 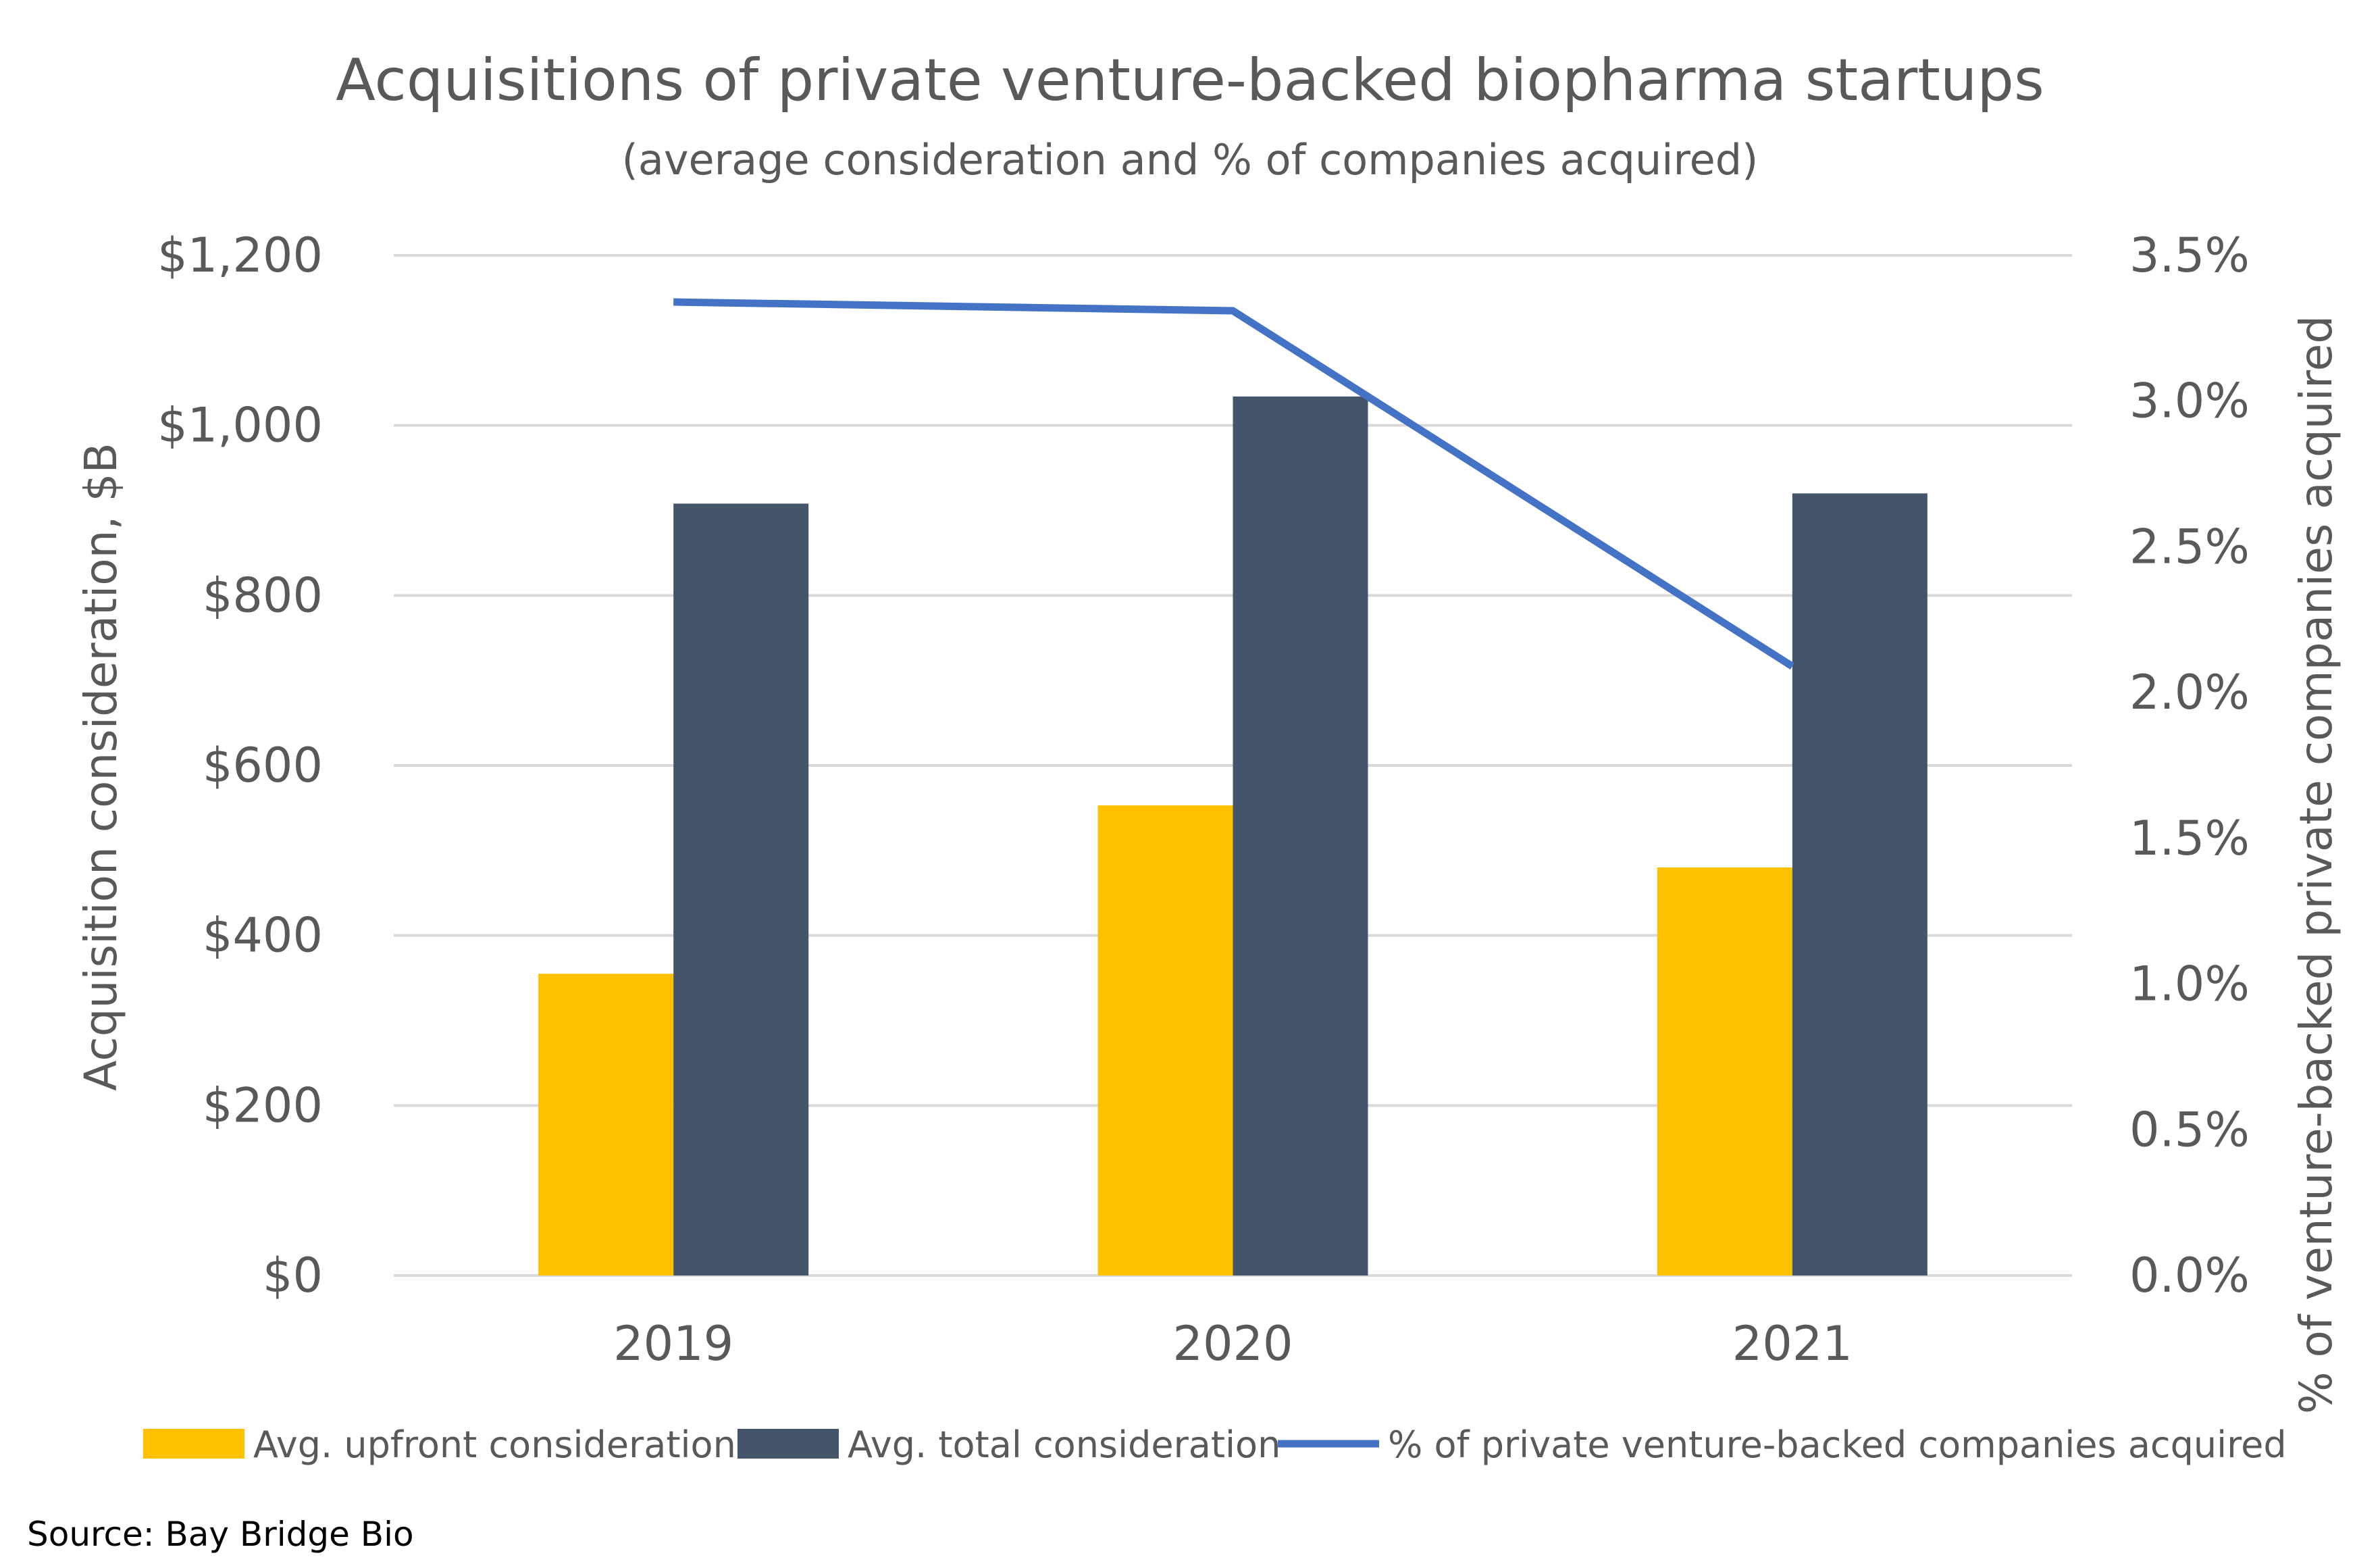 What do you see at coordinates (240, 255) in the screenshot?
I see `y-tick-label: $1,200` at bounding box center [240, 255].